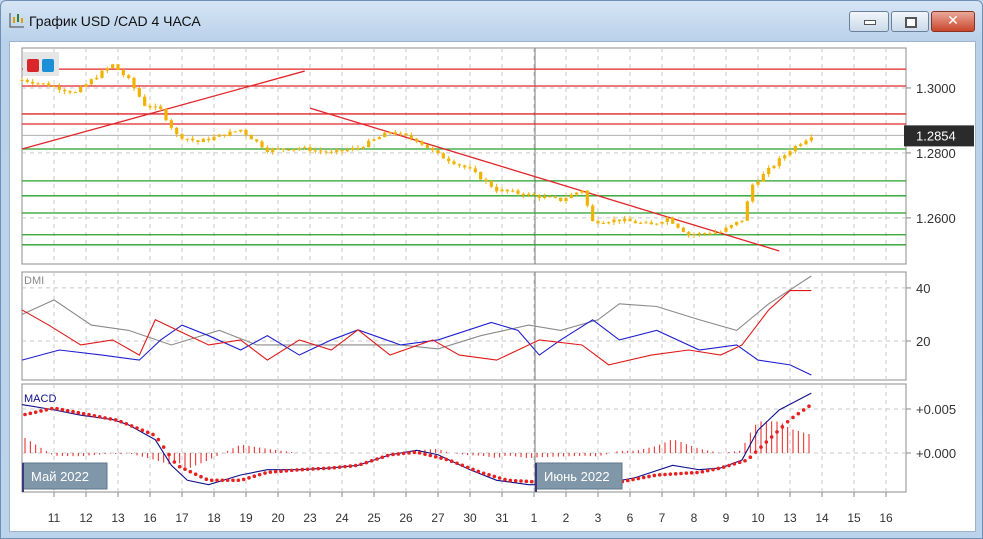 This screenshot has height=539, width=983. What do you see at coordinates (854, 518) in the screenshot?
I see `x-tick-label: 15` at bounding box center [854, 518].